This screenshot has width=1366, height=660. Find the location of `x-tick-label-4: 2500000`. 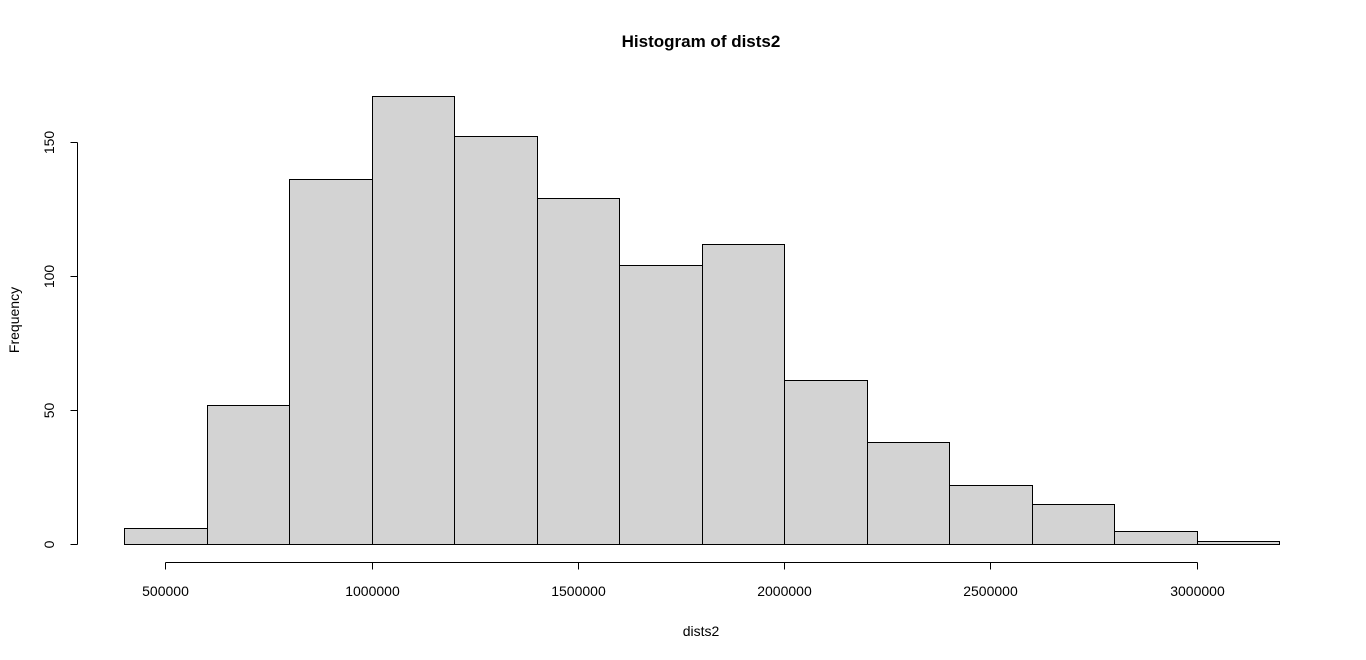

x-tick-label-4: 2500000 is located at coordinates (990, 591).